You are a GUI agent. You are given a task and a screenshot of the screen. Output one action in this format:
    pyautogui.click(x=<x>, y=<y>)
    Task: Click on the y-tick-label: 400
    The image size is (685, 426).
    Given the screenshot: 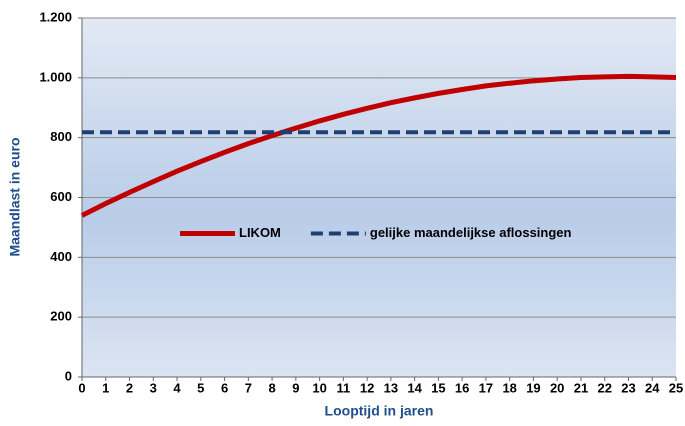 What is the action you would take?
    pyautogui.click(x=61, y=256)
    